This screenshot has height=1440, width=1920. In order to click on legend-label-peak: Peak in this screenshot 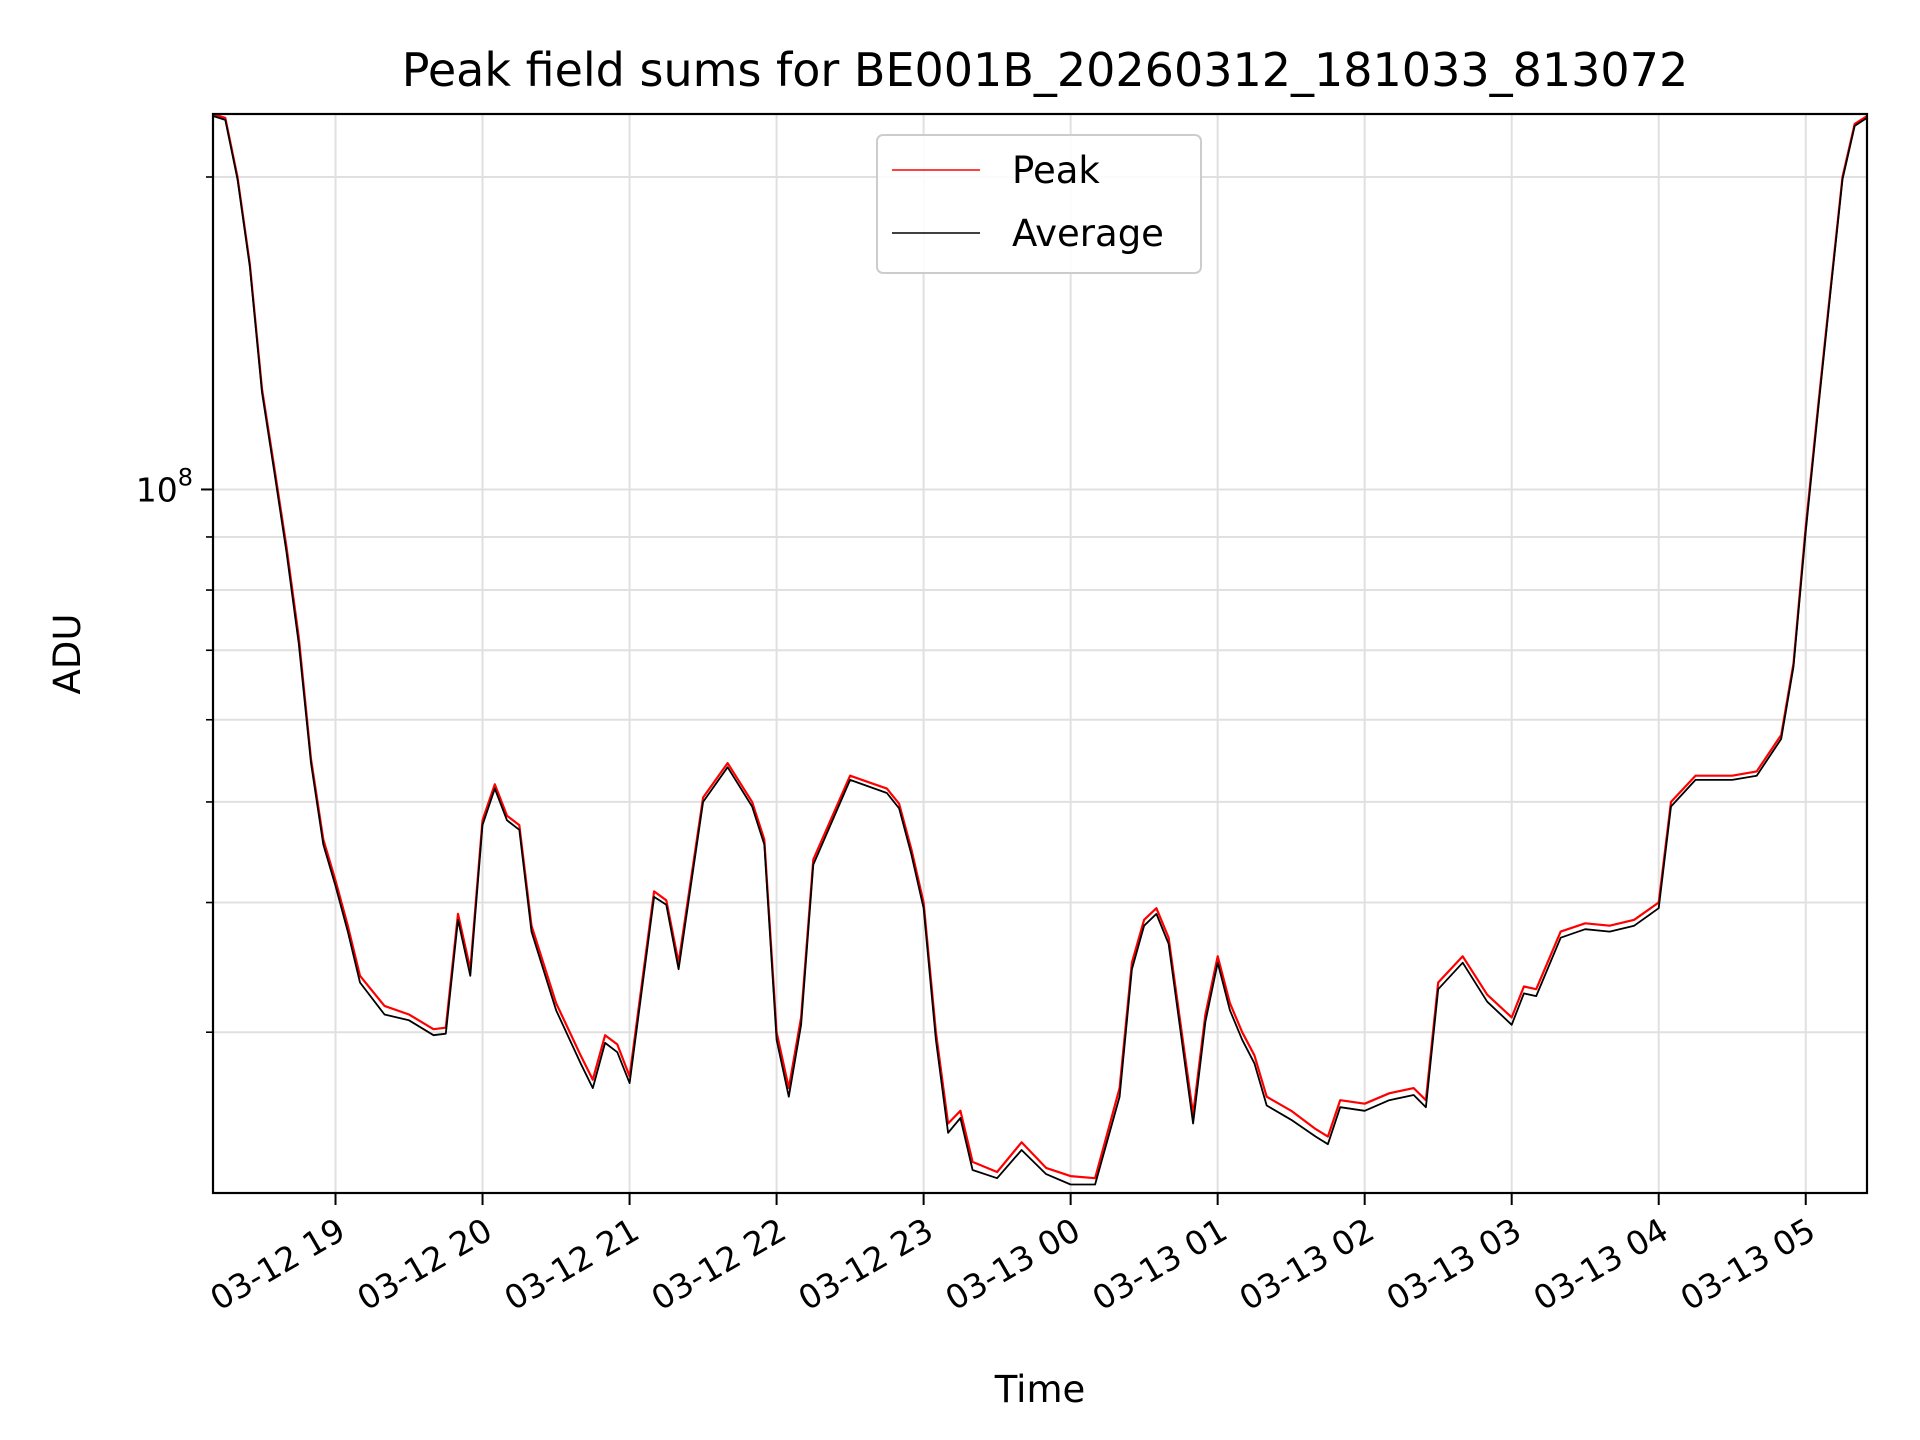, I will do `click(1056, 170)`.